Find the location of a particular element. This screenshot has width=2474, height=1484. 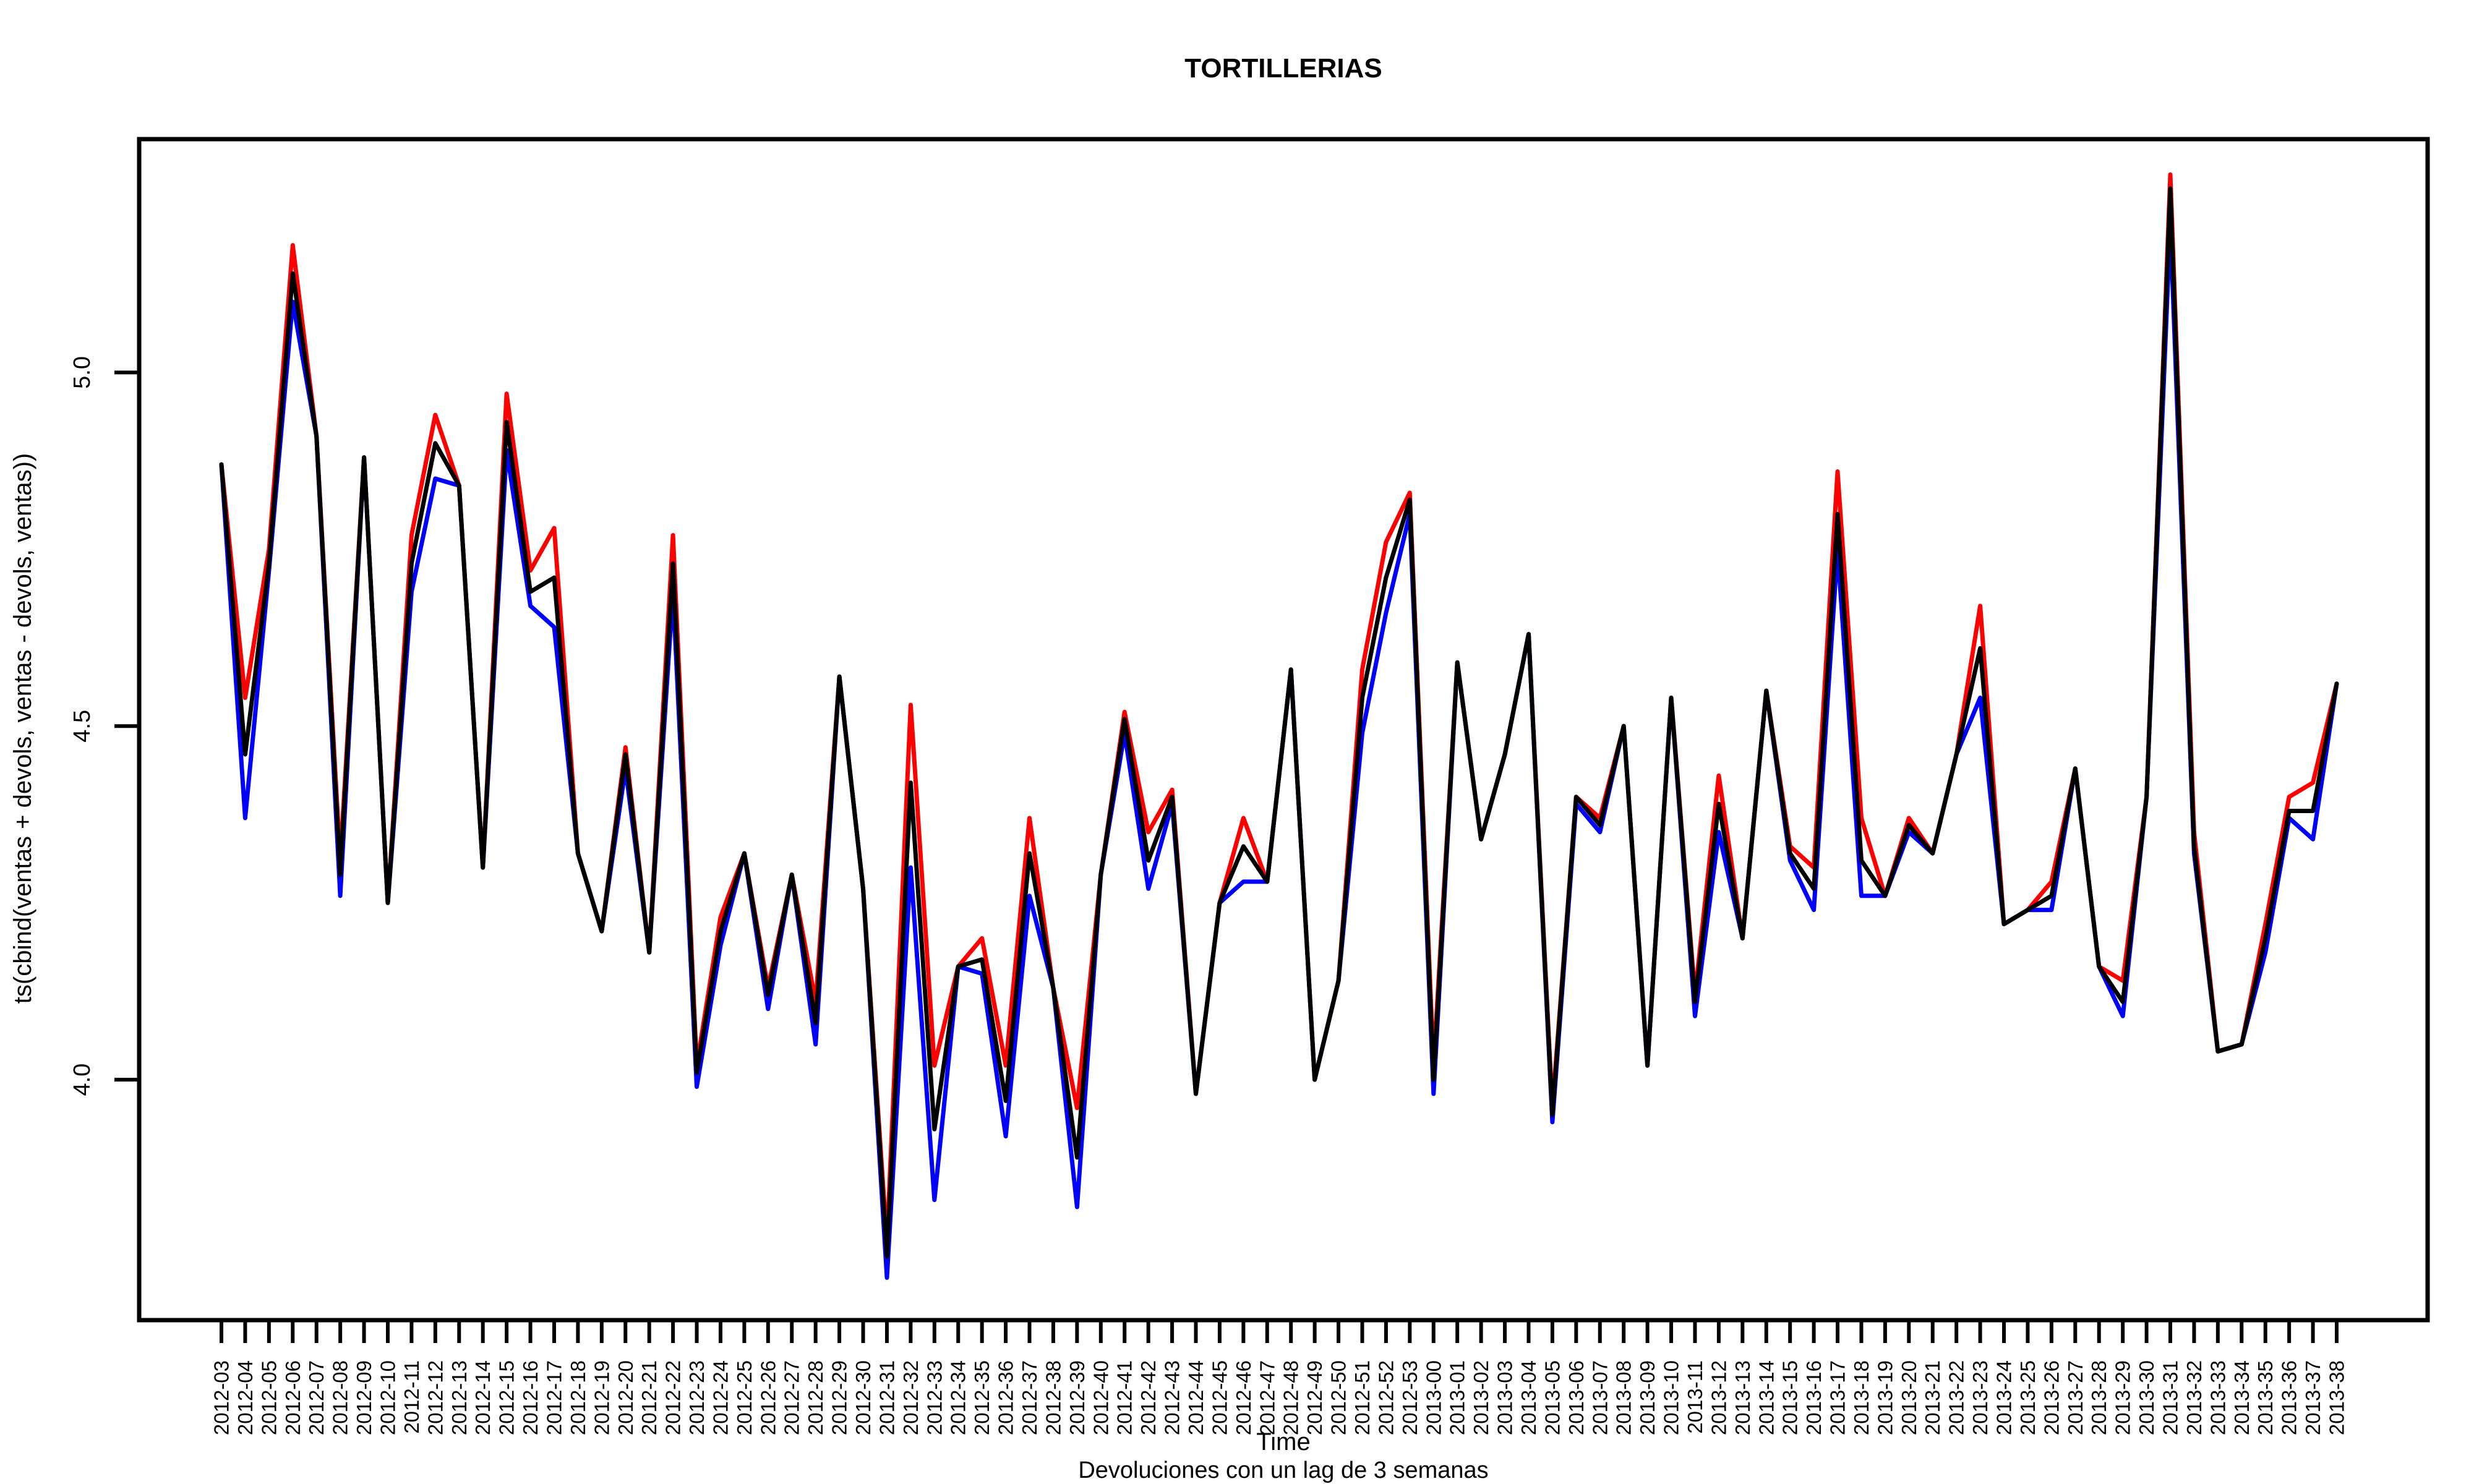

x-tick-label: 2012-13 is located at coordinates (459, 1397).